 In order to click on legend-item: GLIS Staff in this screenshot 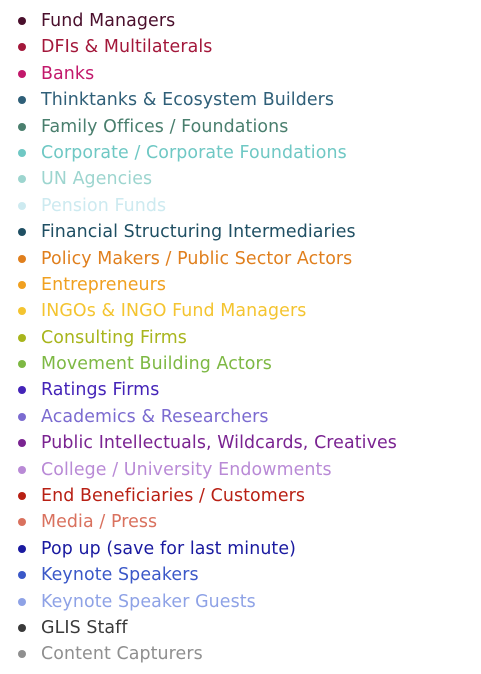, I will do `click(240, 628)`.